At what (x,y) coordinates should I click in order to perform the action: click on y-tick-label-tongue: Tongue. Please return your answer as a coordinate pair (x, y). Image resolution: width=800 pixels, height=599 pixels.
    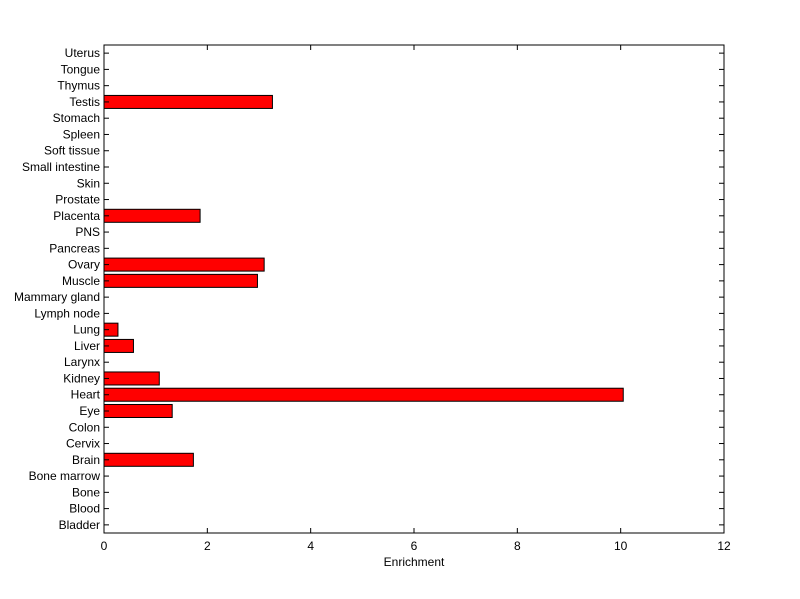
    Looking at the image, I should click on (81, 69).